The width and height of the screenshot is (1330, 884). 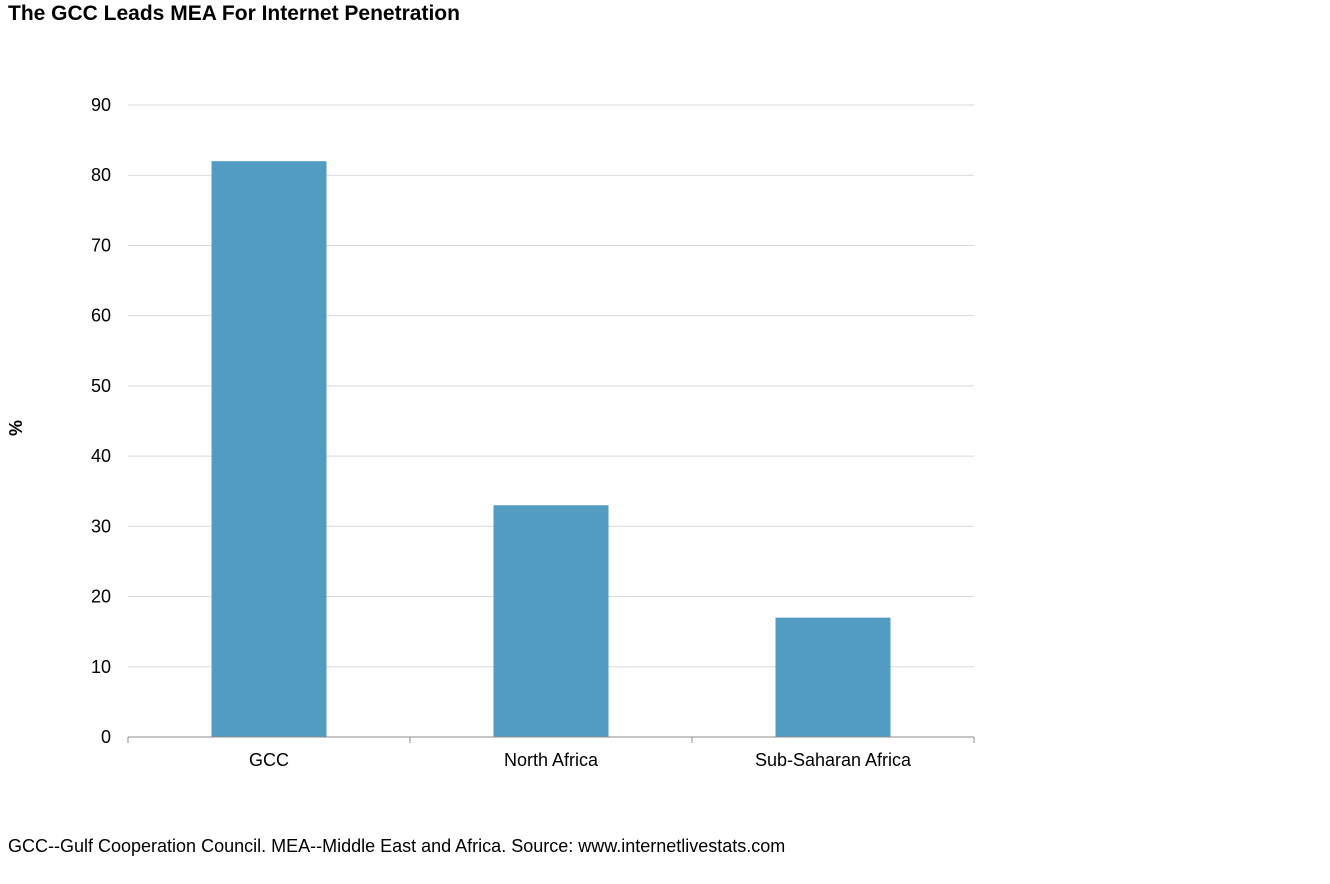 I want to click on bar-sub-saharan-africa, so click(x=833, y=677).